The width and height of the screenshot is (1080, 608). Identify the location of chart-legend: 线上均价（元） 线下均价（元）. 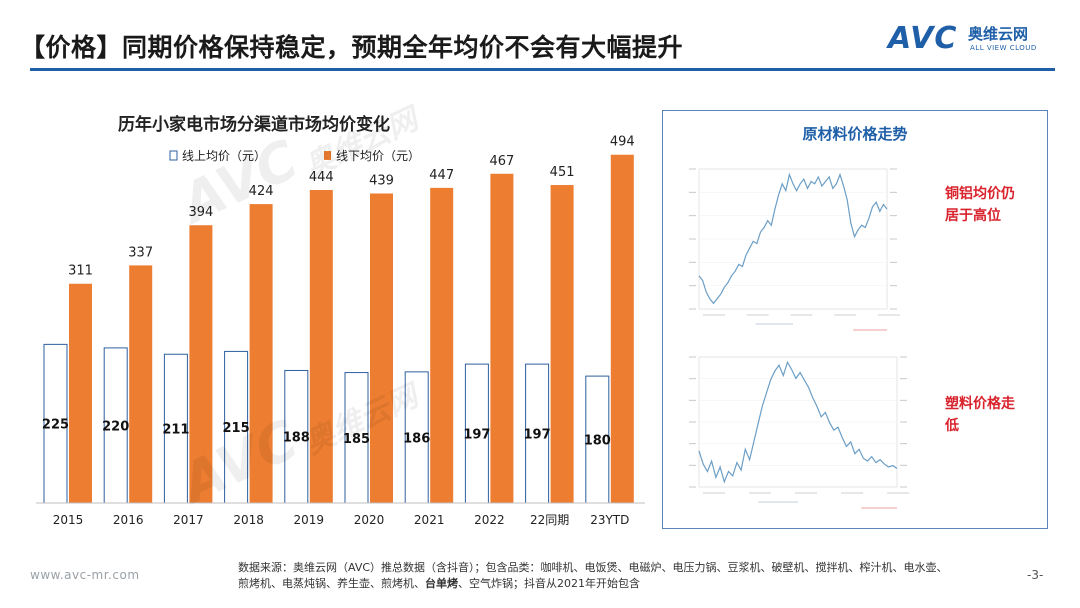
(294, 156).